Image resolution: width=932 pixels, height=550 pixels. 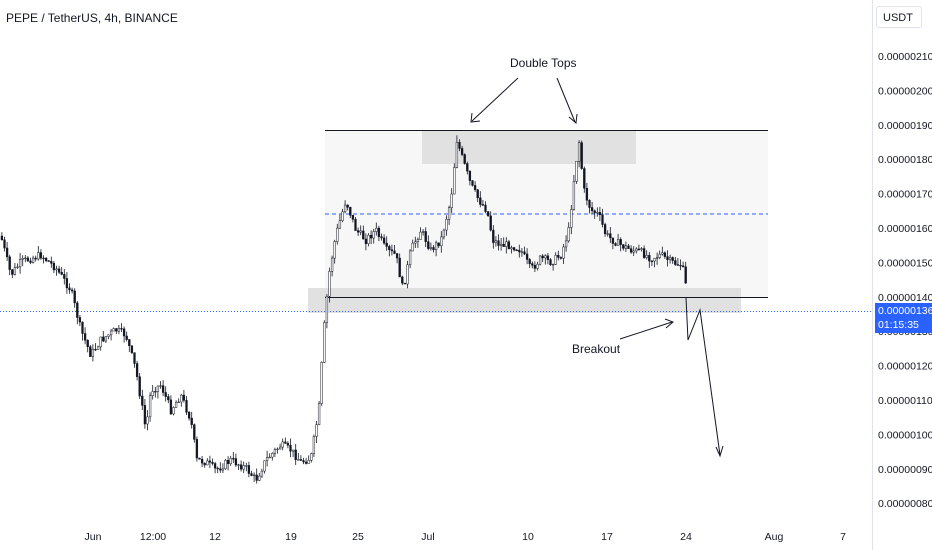 What do you see at coordinates (358, 537) in the screenshot?
I see `time-tick-label: 25` at bounding box center [358, 537].